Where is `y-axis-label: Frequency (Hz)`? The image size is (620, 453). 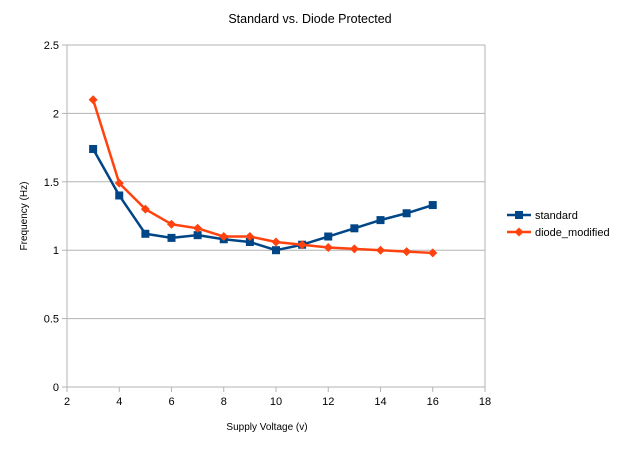
y-axis-label: Frequency (Hz) is located at coordinates (24, 216).